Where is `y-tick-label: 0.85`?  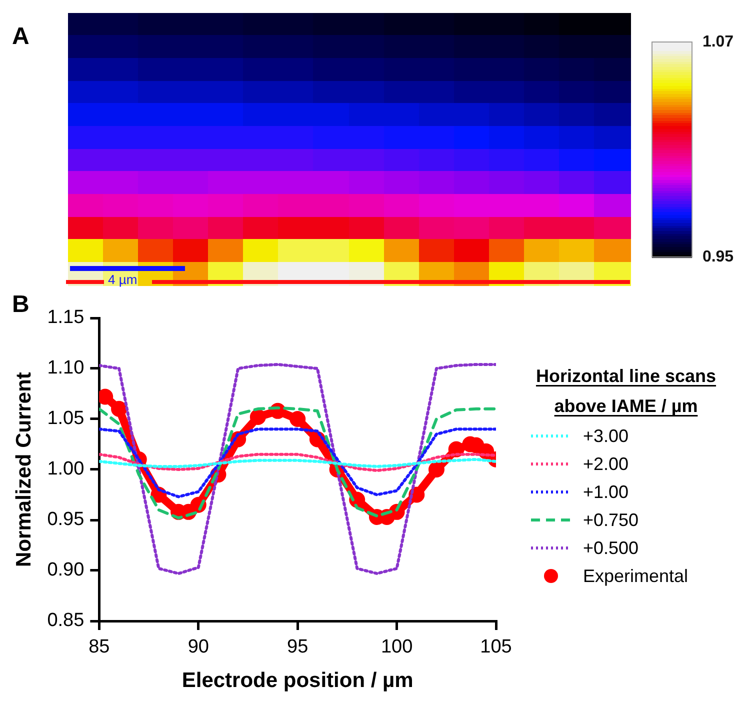
y-tick-label: 0.85 is located at coordinates (65, 621).